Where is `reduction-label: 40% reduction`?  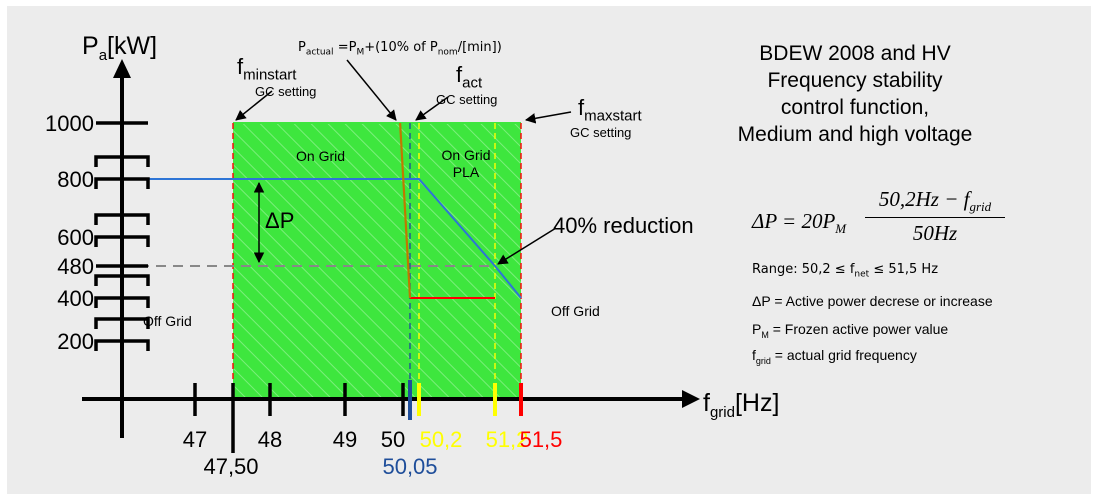 reduction-label: 40% reduction is located at coordinates (623, 225).